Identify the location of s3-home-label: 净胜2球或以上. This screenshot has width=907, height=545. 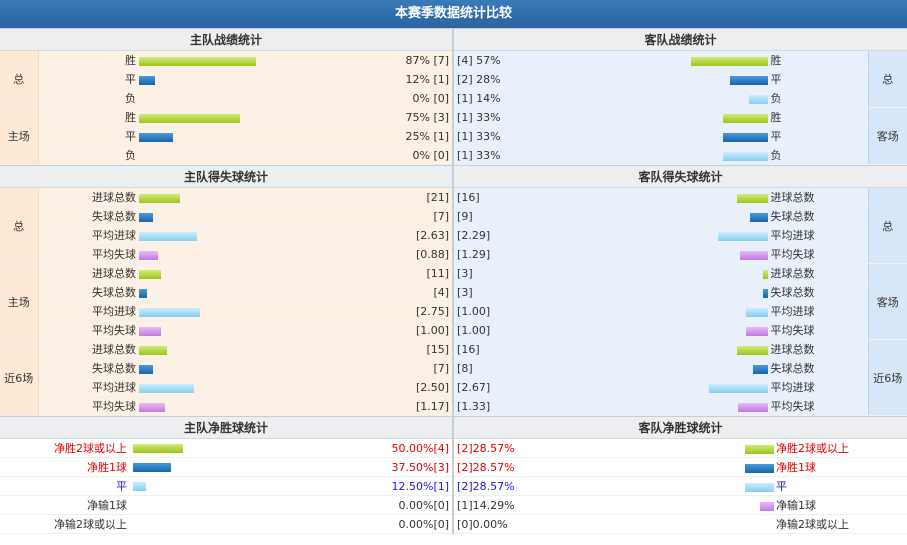
(65, 448).